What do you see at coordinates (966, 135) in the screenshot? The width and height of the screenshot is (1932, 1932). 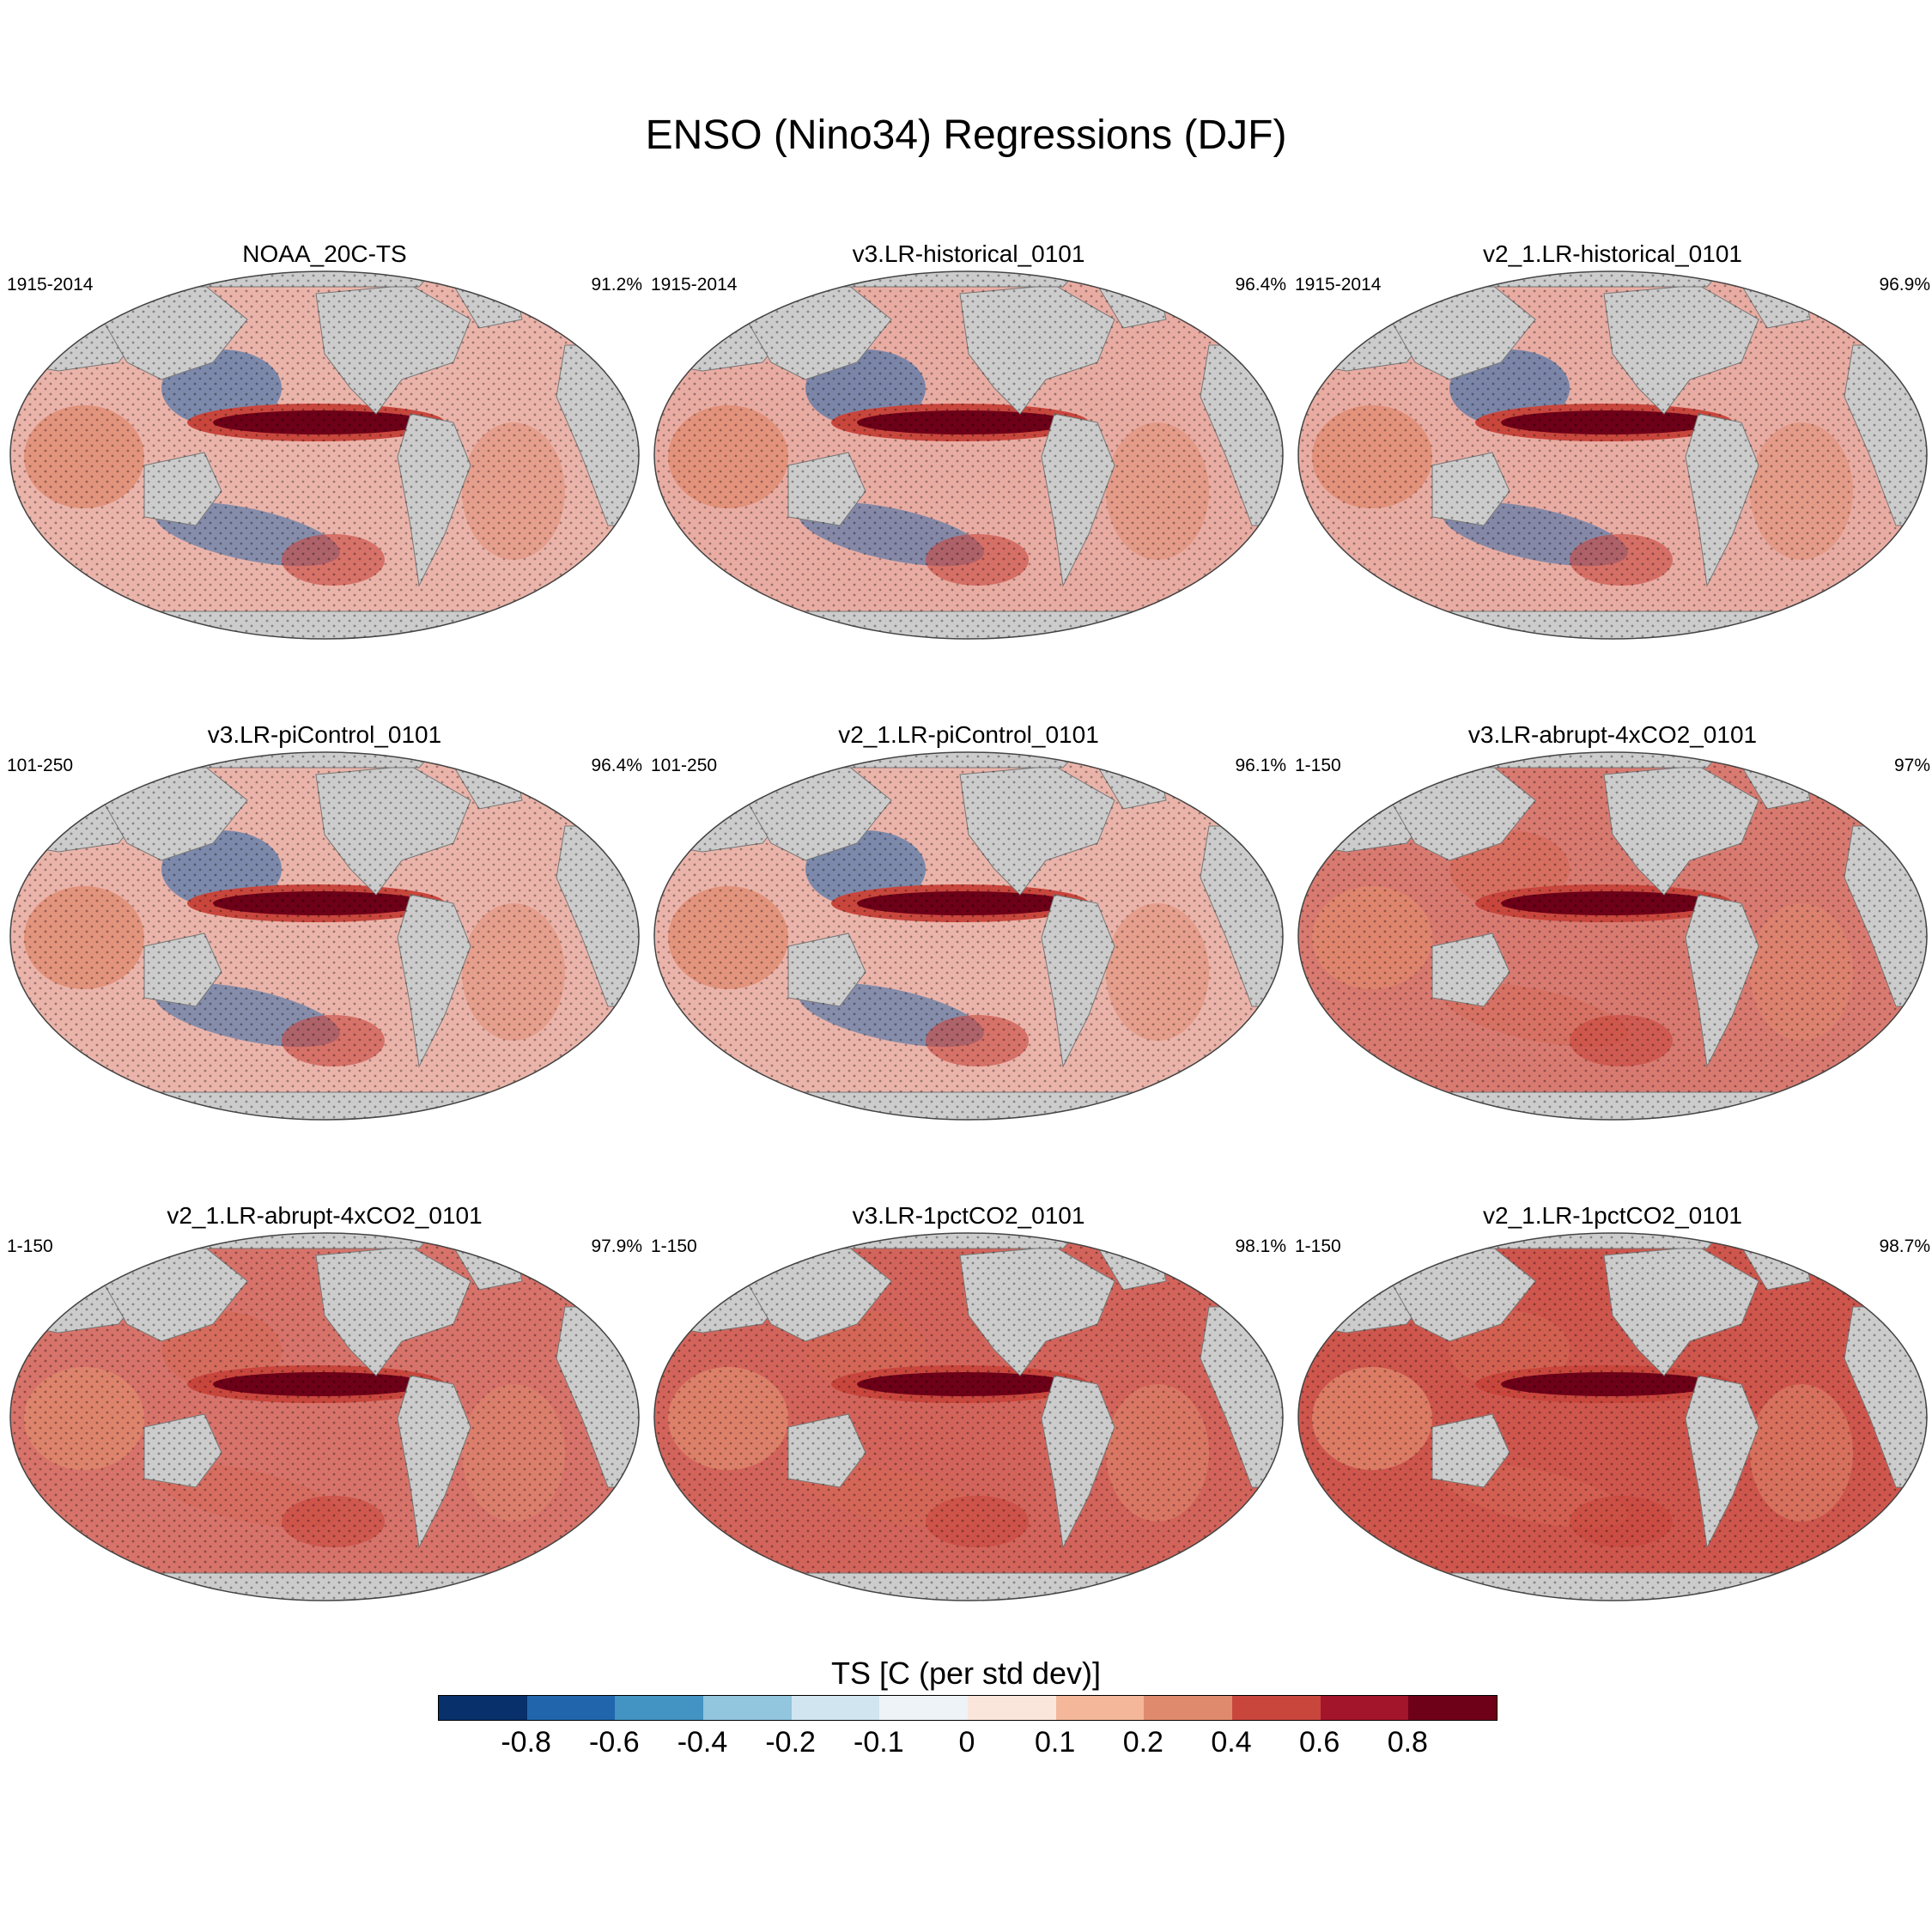 I see `figure-title: ENSO (Nino34) Regressions (DJF)` at bounding box center [966, 135].